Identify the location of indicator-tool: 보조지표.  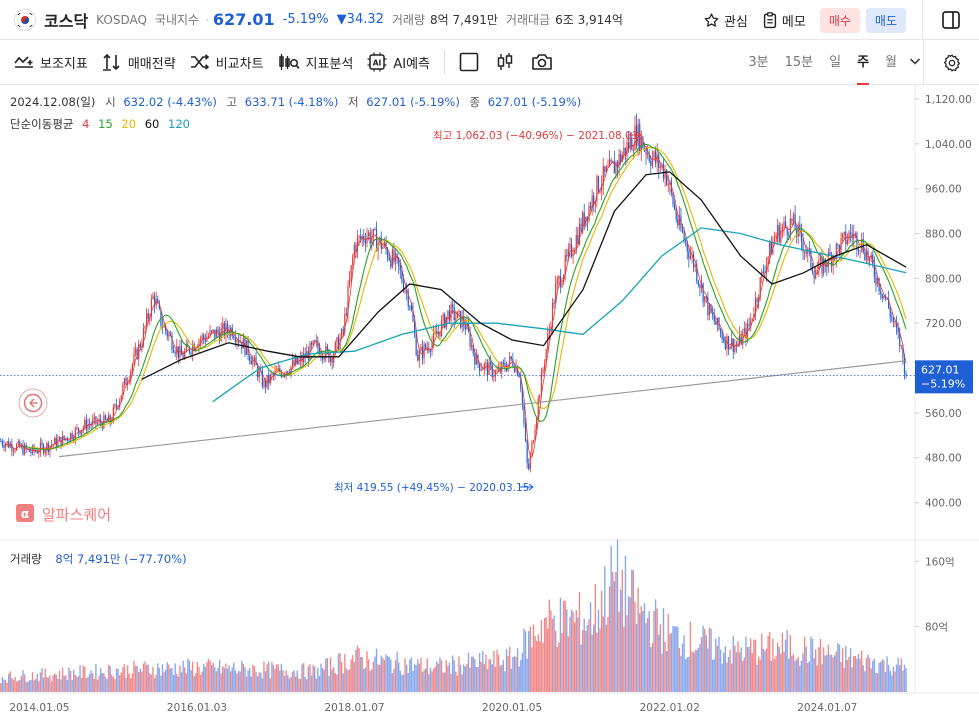
(51, 62).